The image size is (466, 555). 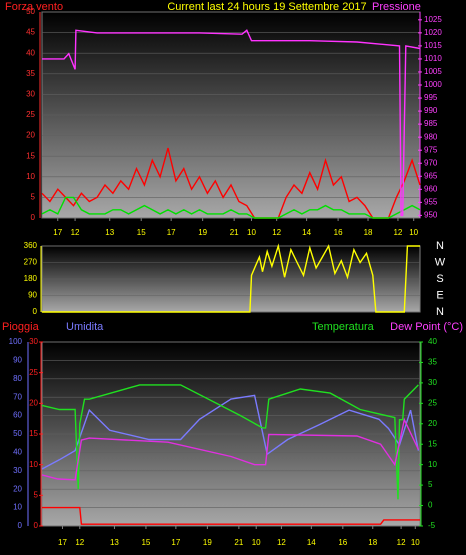 What do you see at coordinates (30, 32) in the screenshot?
I see `y-tick-label: 45` at bounding box center [30, 32].